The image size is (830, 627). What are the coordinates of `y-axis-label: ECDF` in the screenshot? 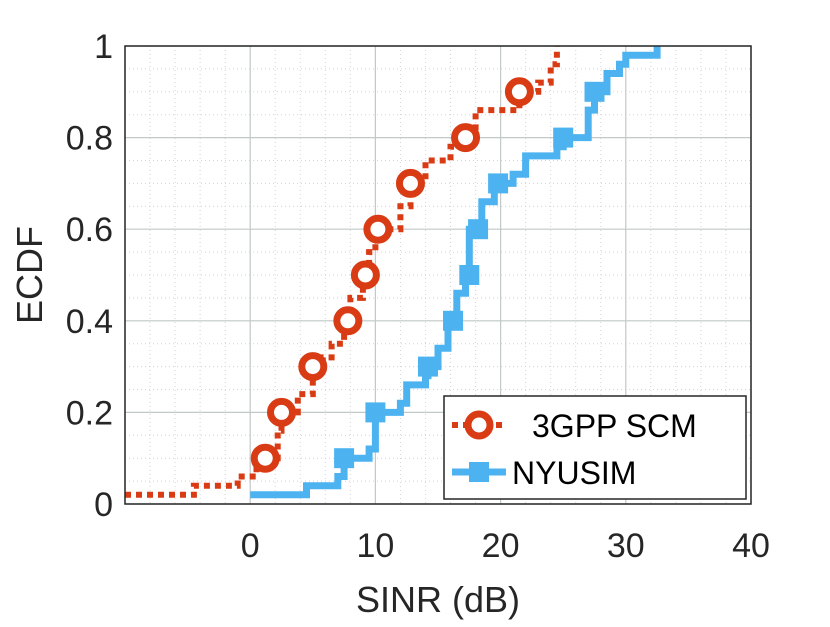 It's located at (29, 275).